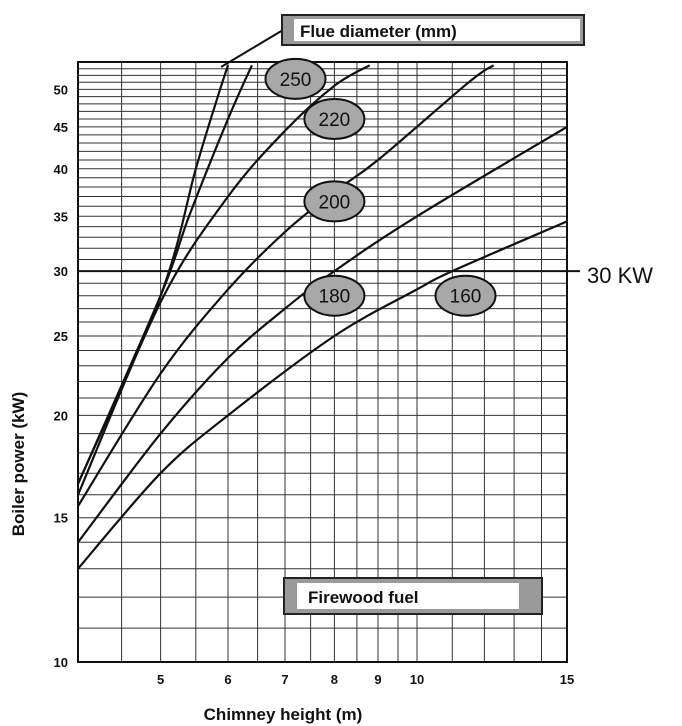 This screenshot has height=726, width=682. I want to click on x-tick-label: 15, so click(567, 679).